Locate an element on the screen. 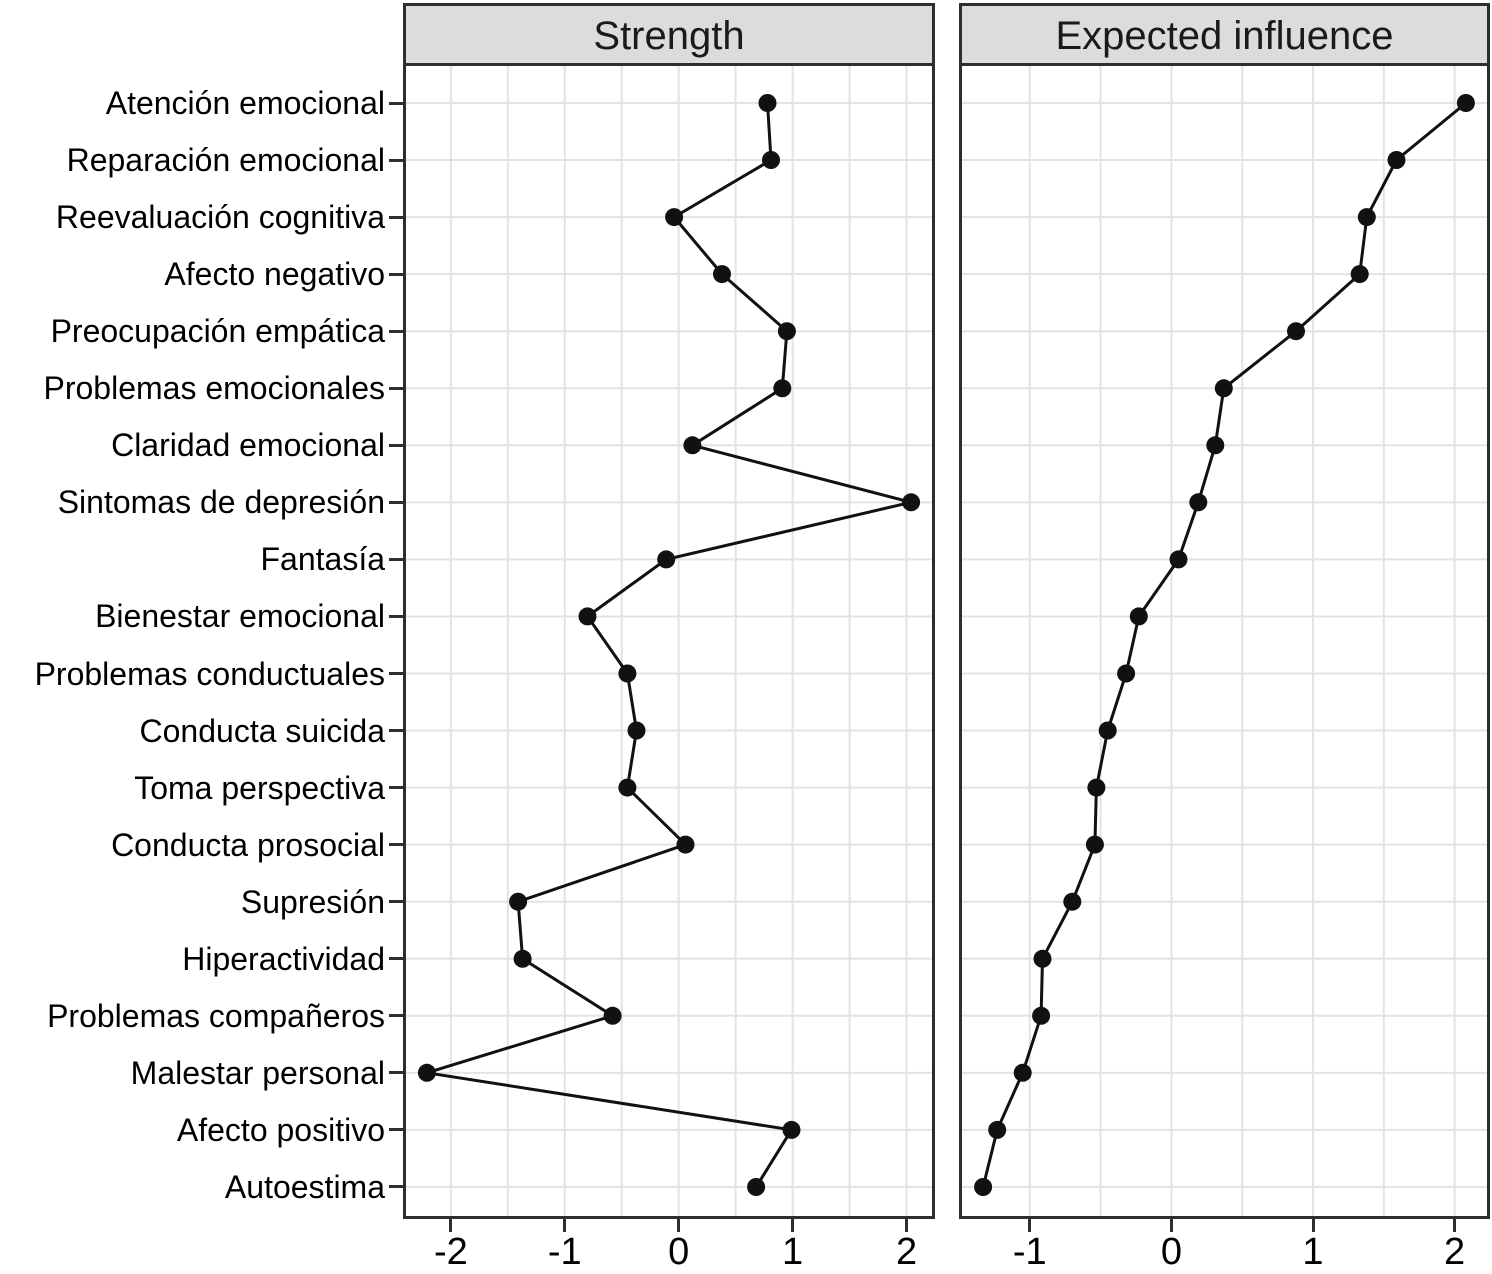 This screenshot has width=1492, height=1274. y-axis-label: Sintomas de depresión is located at coordinates (221, 502).